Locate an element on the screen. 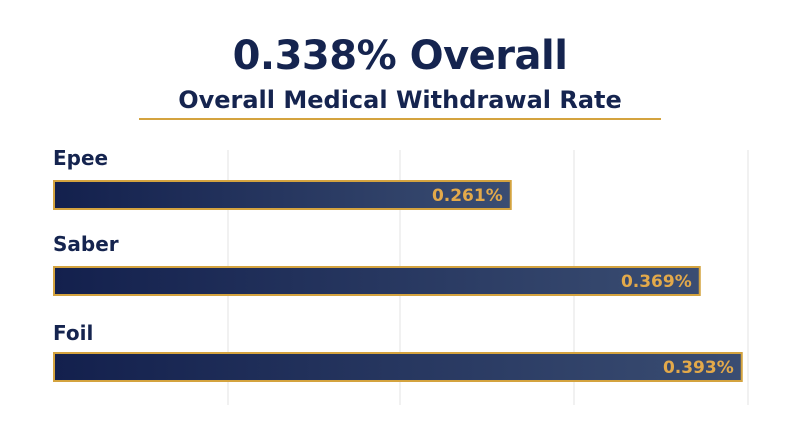 The image size is (800, 447). value-label-epee: 0.261% is located at coordinates (467, 196).